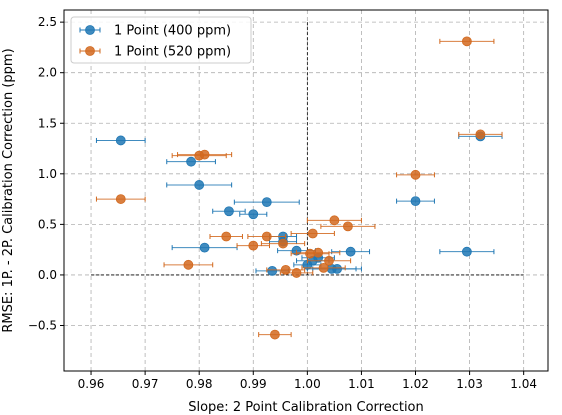  What do you see at coordinates (47, 22) in the screenshot?
I see `y-tick-label: 2.5` at bounding box center [47, 22].